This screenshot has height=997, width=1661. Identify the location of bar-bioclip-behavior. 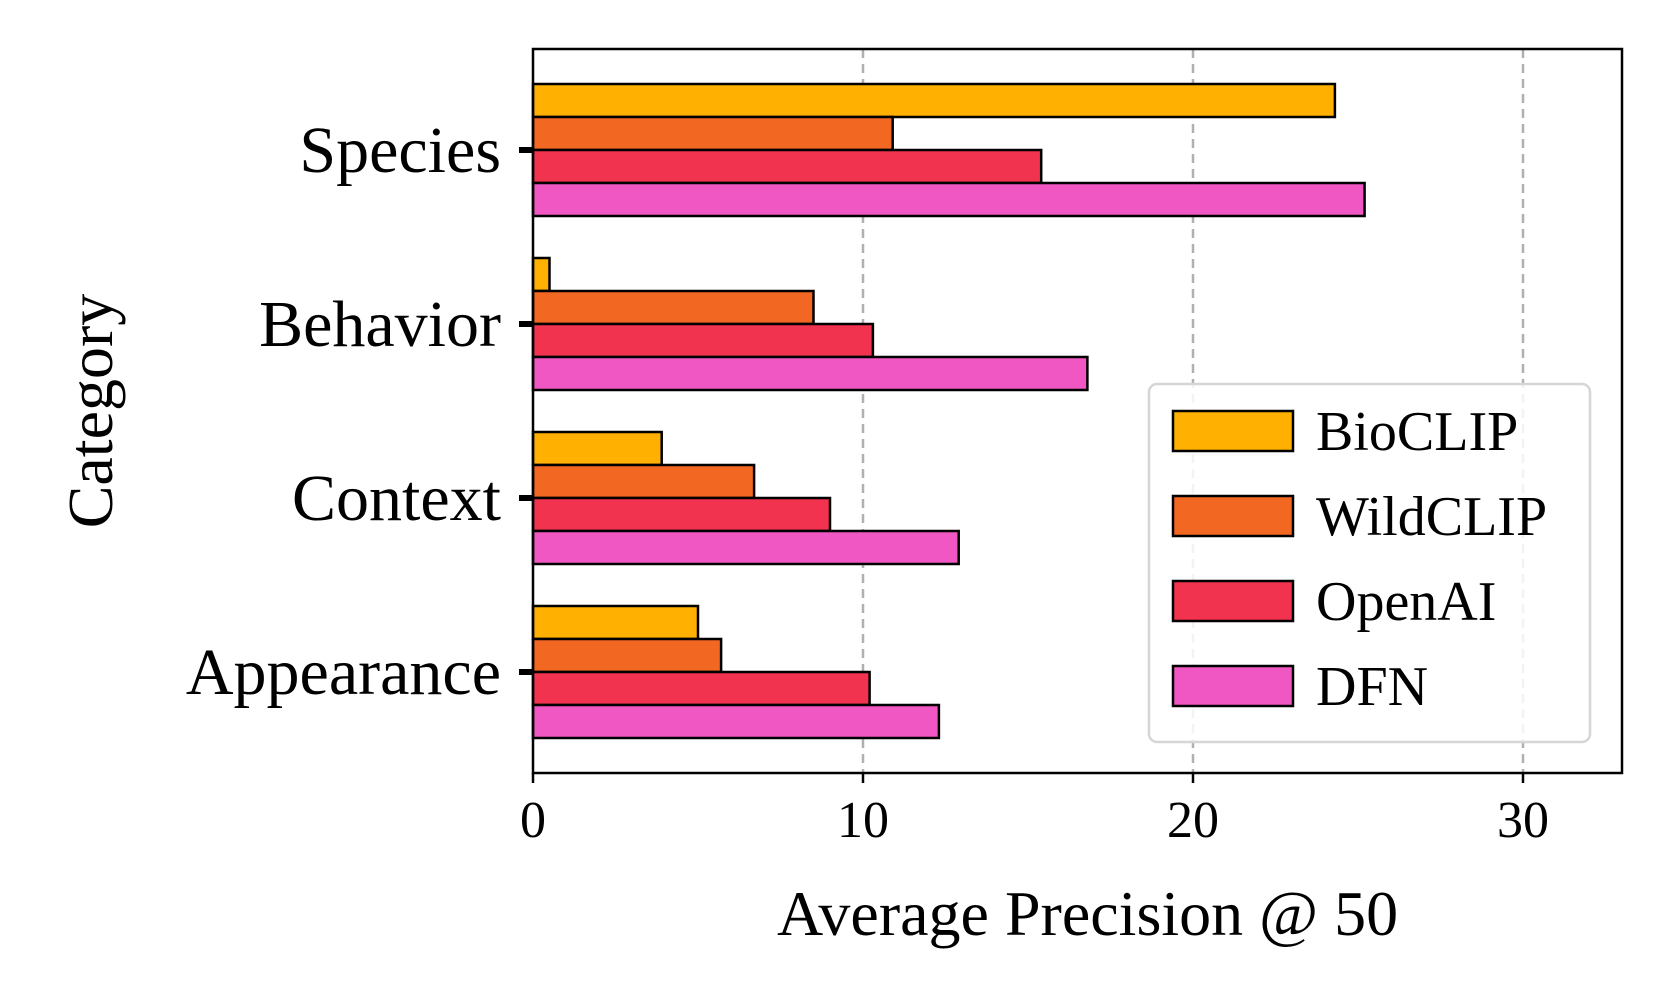
(541, 274).